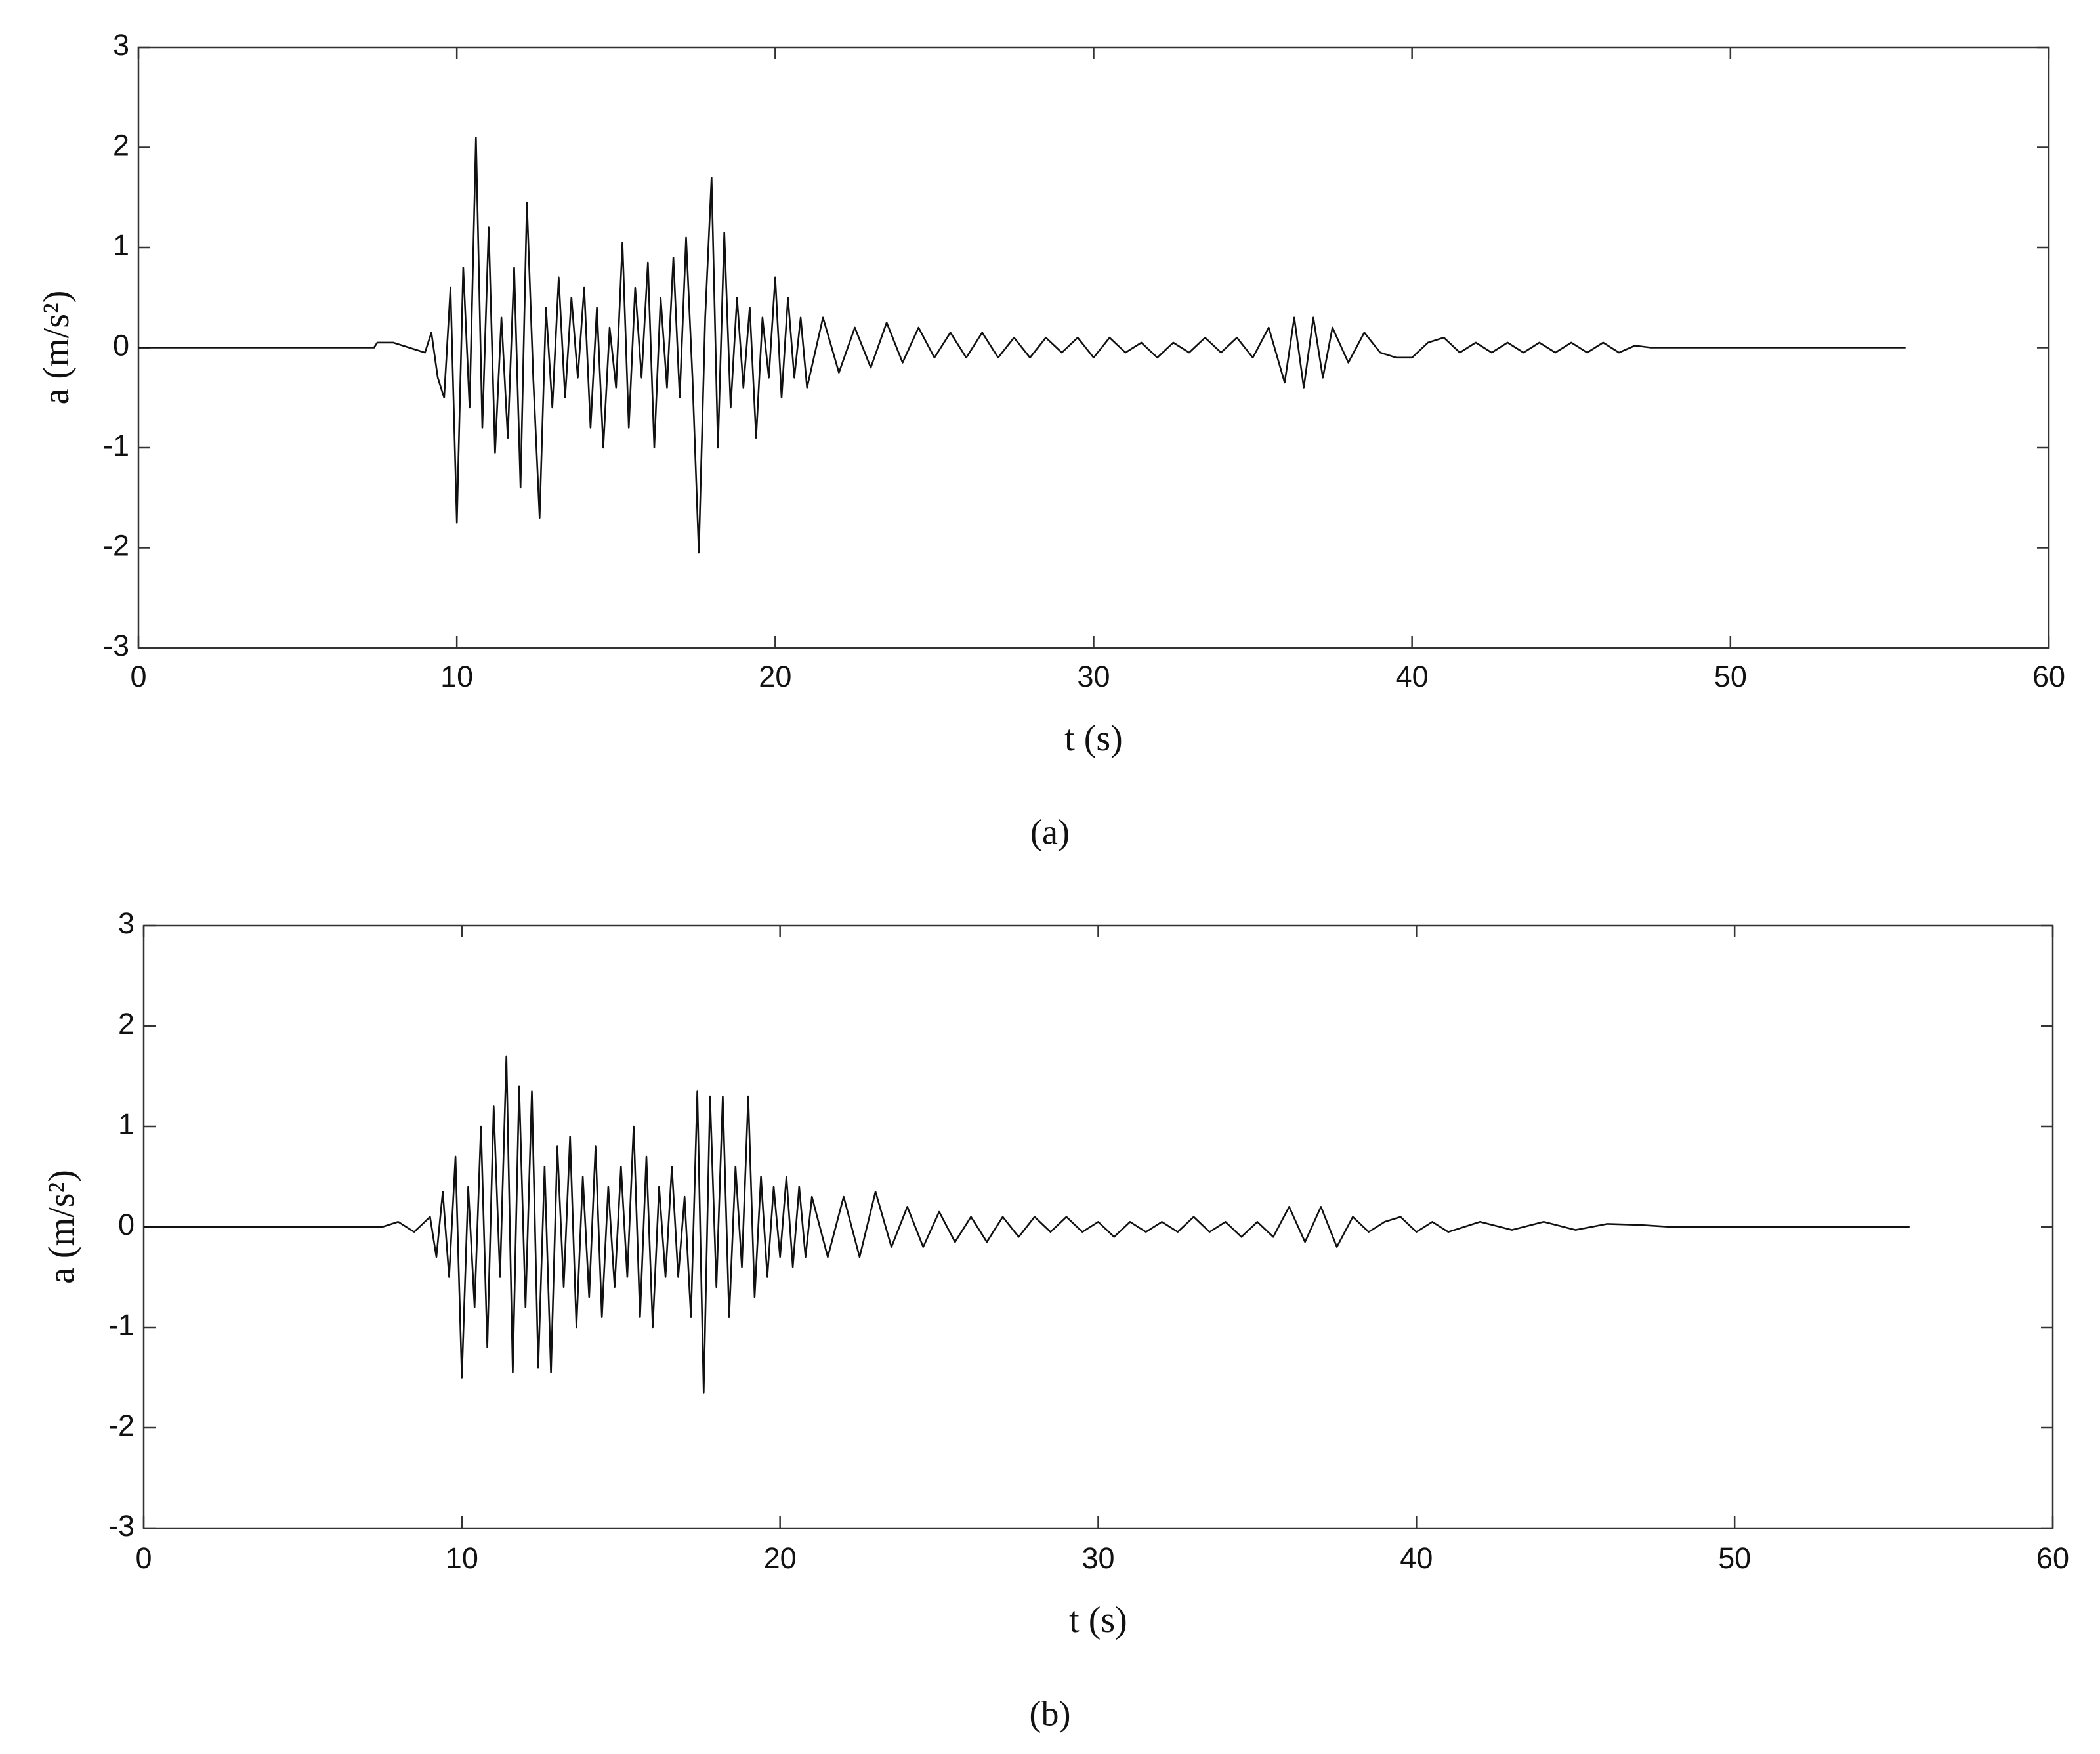 This screenshot has height=1754, width=2100. What do you see at coordinates (1050, 831) in the screenshot?
I see `caption: (a)` at bounding box center [1050, 831].